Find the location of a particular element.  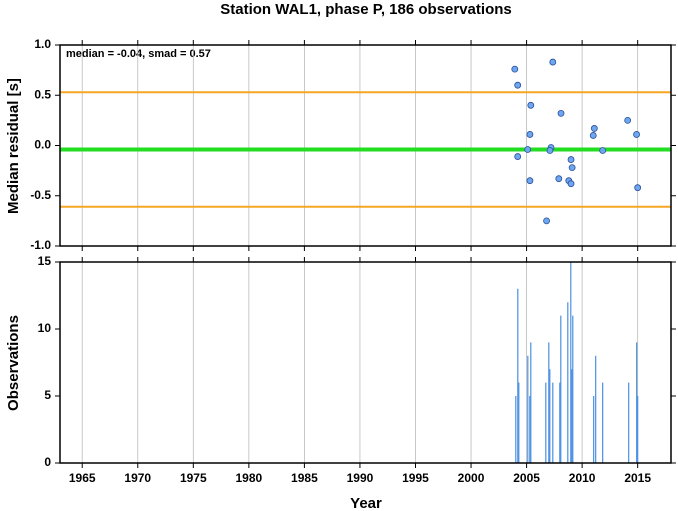

y-tick-label: 0 is located at coordinates (47, 462).